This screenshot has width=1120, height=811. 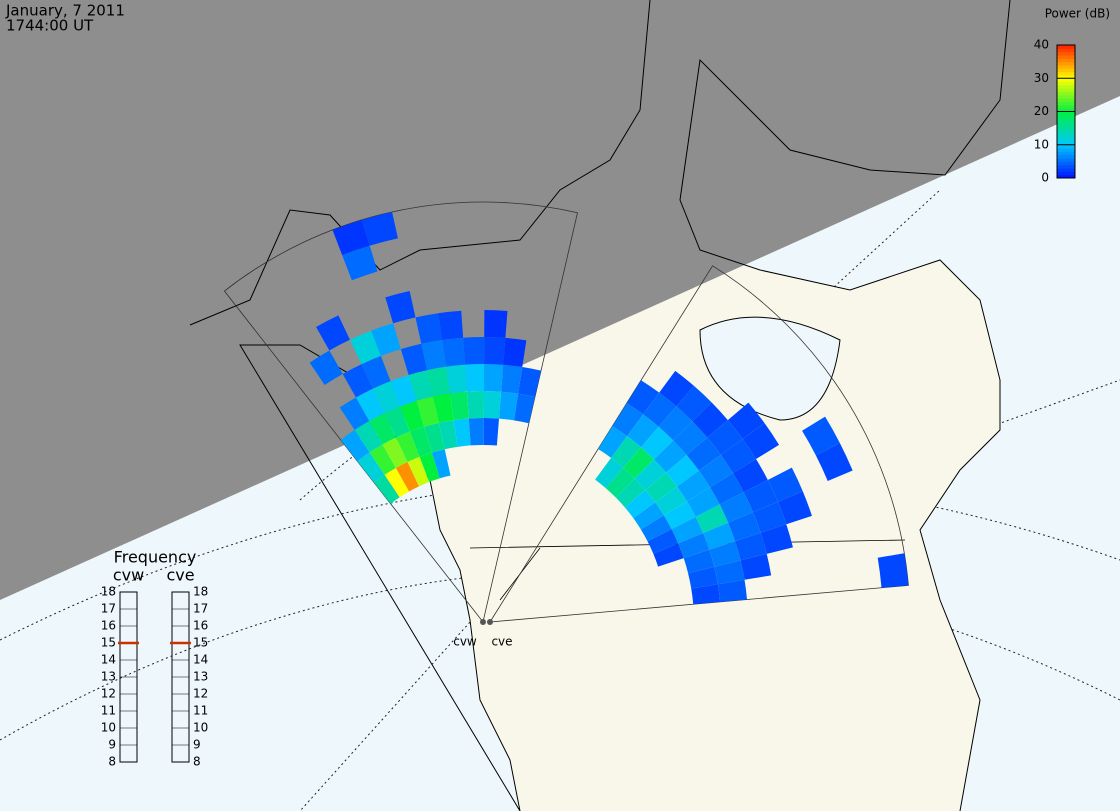 What do you see at coordinates (180, 575) in the screenshot?
I see `frequency-radar-label: cve` at bounding box center [180, 575].